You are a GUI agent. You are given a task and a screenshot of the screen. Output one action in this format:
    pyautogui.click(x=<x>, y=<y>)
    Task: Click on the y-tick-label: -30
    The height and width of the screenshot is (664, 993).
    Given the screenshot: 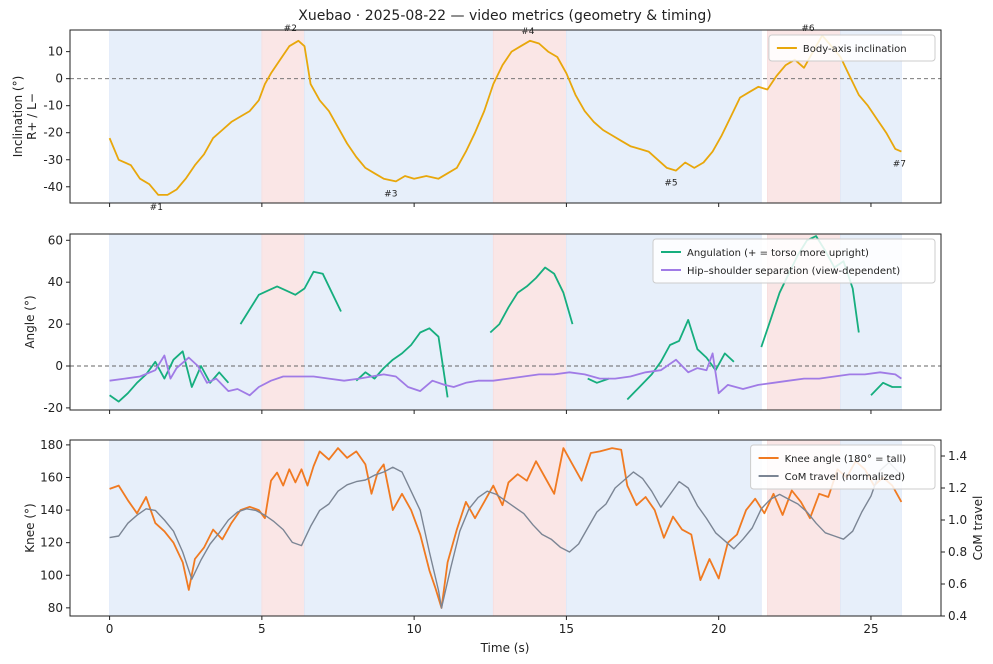 What is the action you would take?
    pyautogui.click(x=53, y=160)
    